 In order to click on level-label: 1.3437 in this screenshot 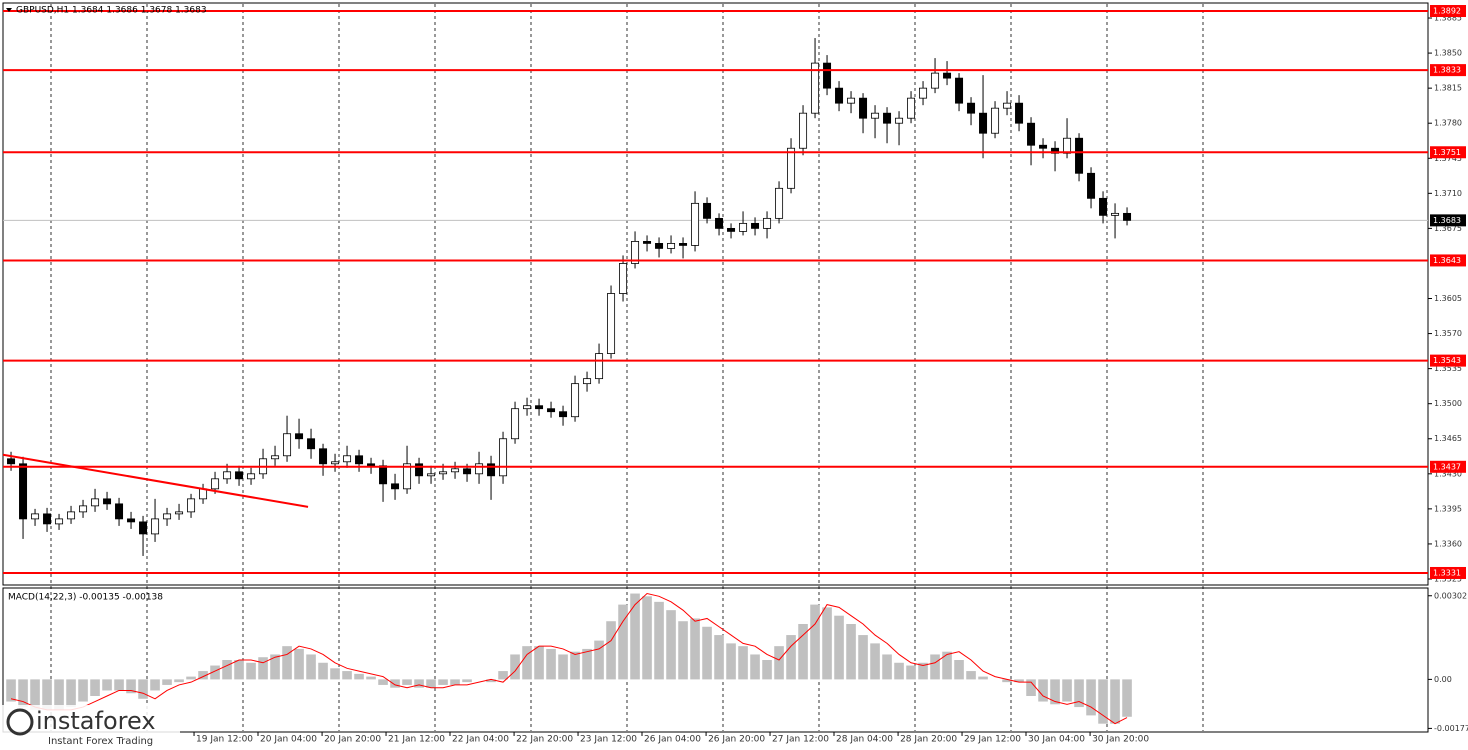, I will do `click(1447, 466)`.